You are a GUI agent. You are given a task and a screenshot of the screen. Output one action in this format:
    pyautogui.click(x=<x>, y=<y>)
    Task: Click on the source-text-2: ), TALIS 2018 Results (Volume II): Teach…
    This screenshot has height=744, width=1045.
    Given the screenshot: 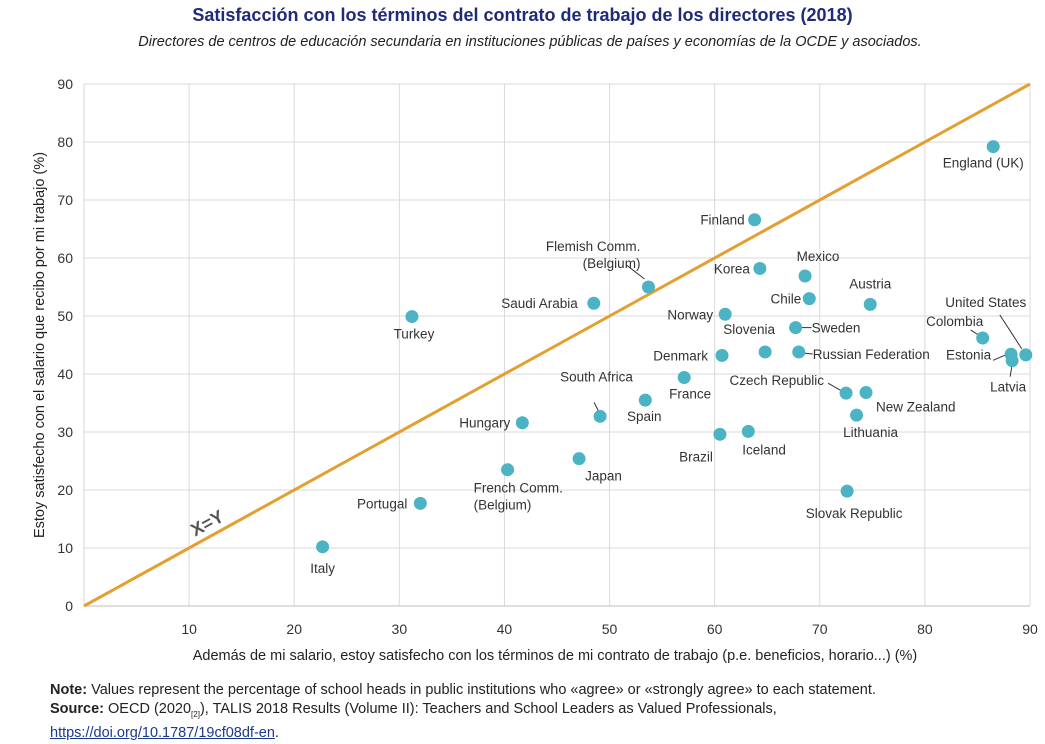 What is the action you would take?
    pyautogui.click(x=488, y=709)
    